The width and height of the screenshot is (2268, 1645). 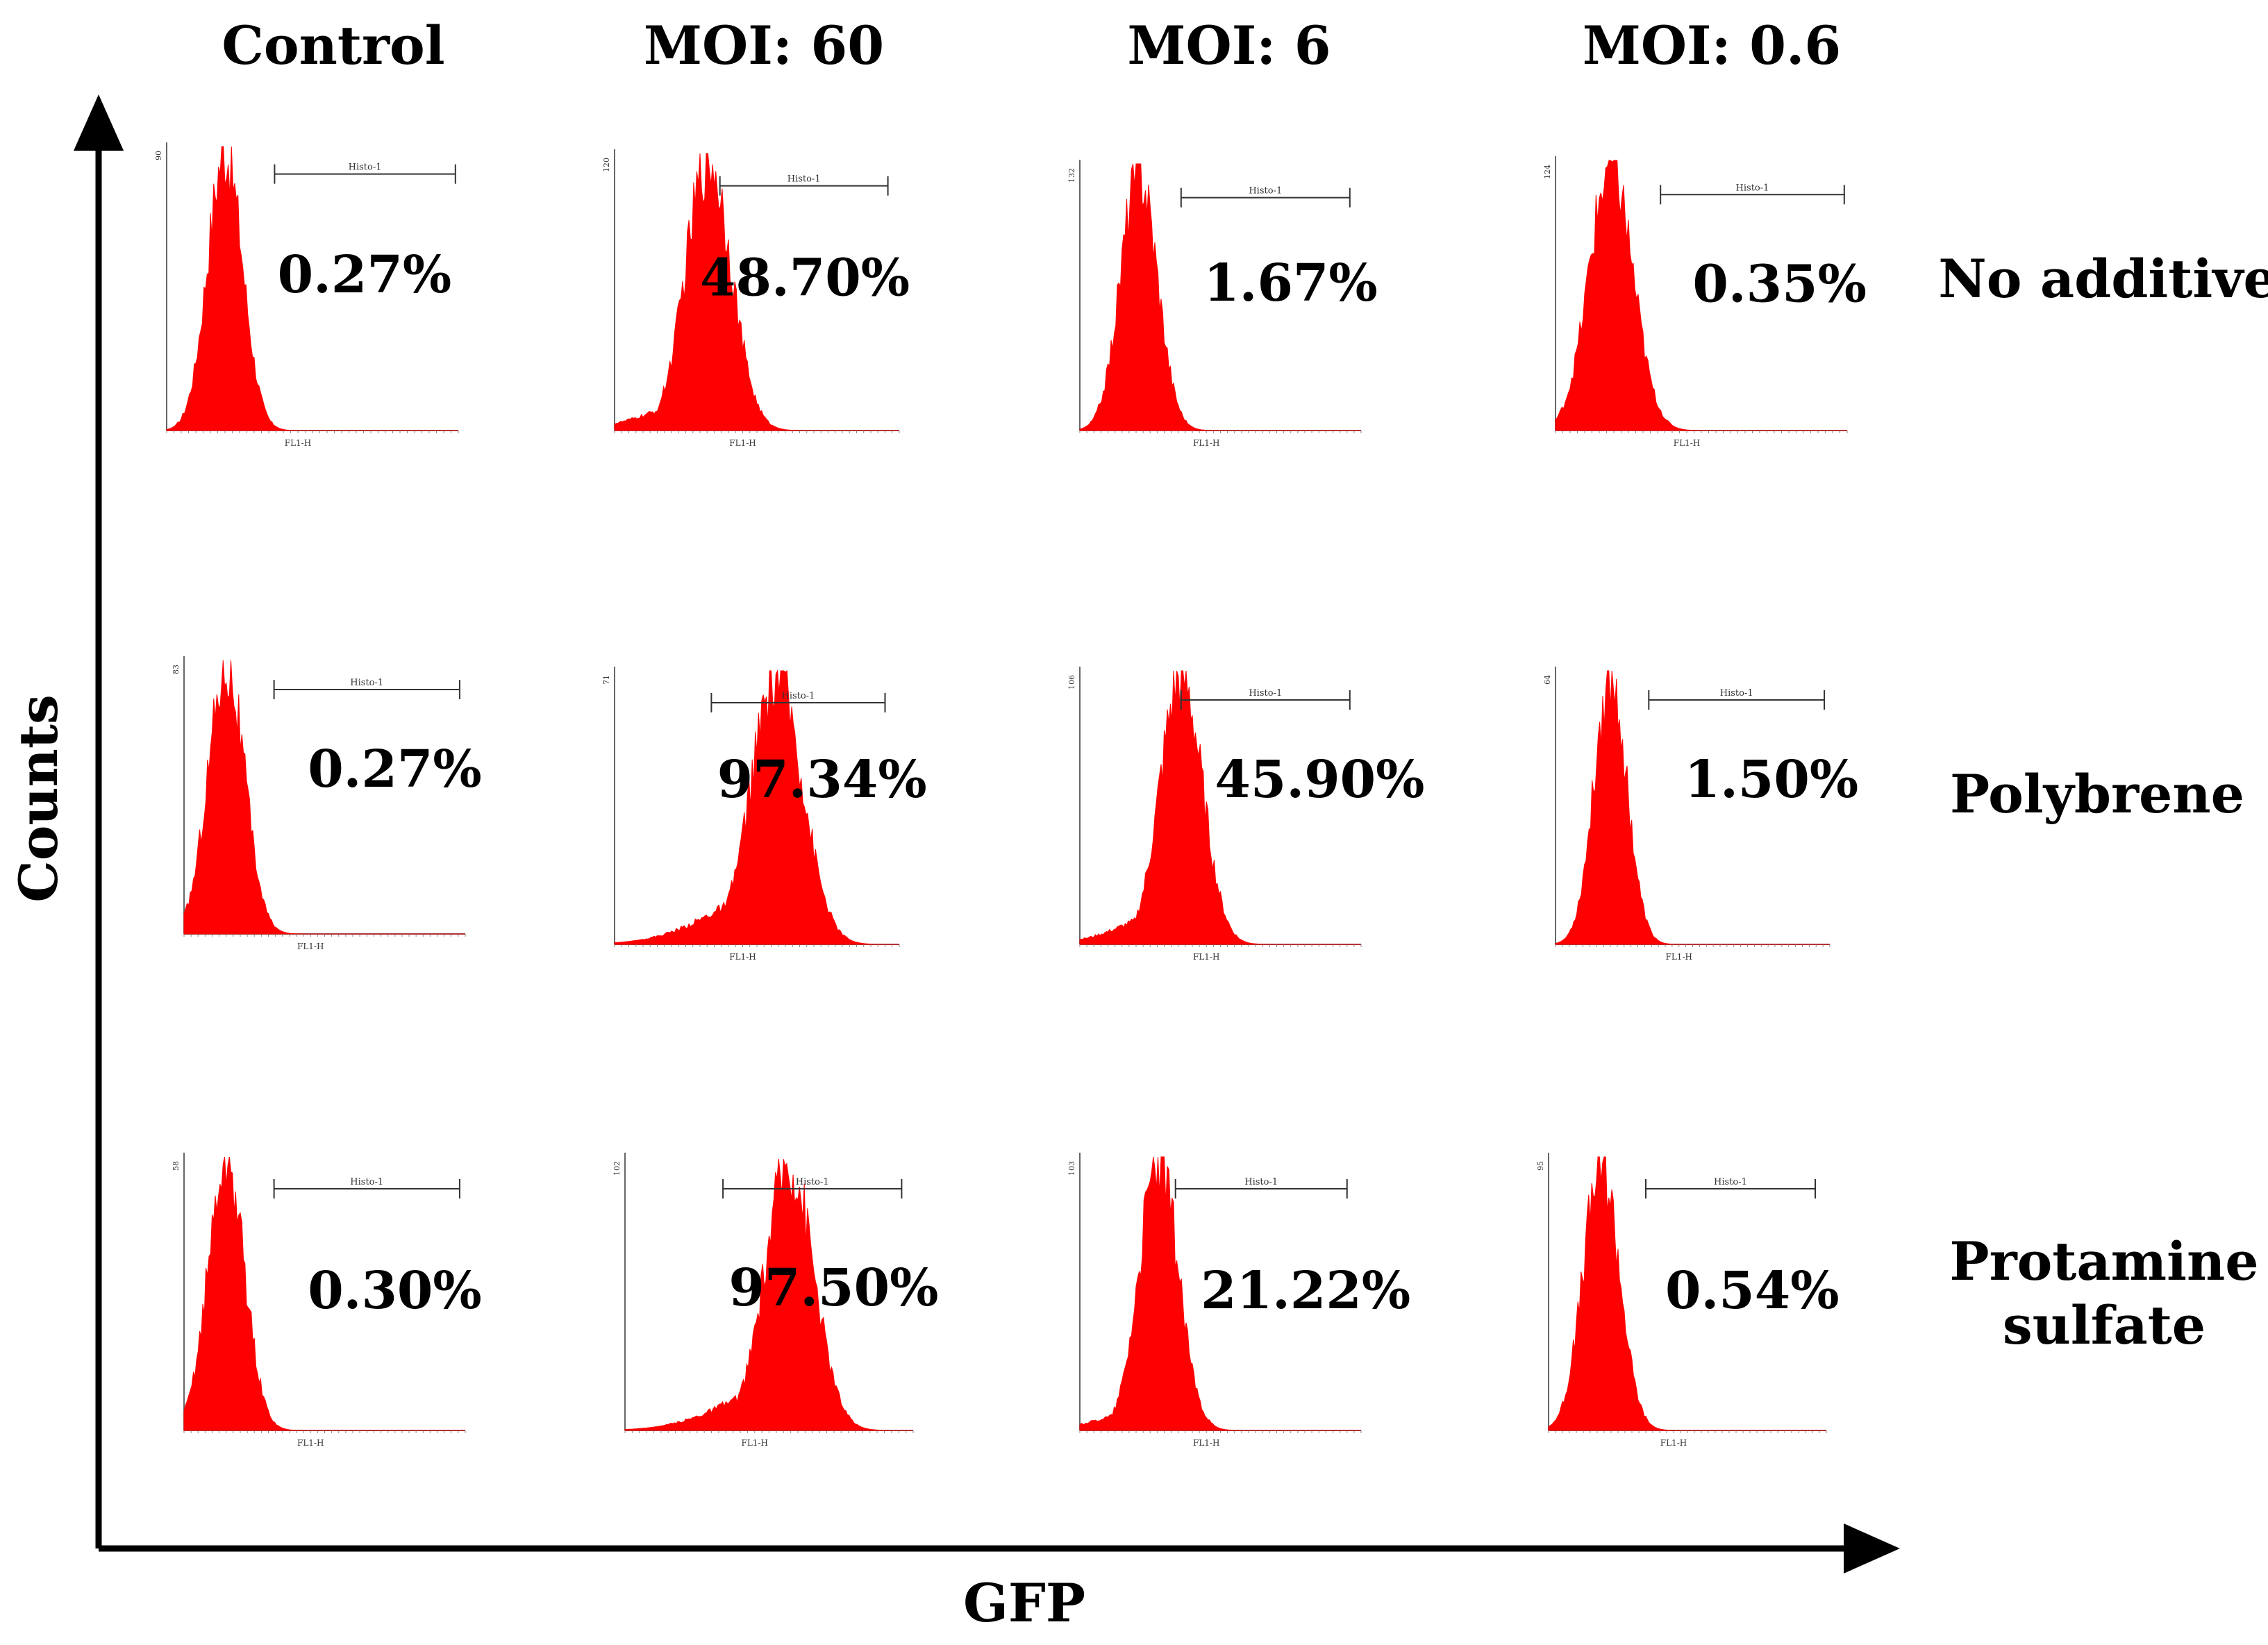 I want to click on gated-percent-label: 45.90%, so click(x=1319, y=780).